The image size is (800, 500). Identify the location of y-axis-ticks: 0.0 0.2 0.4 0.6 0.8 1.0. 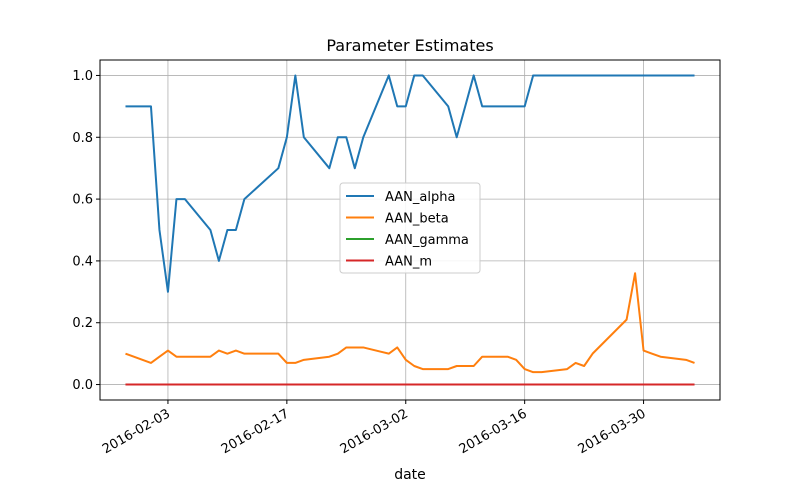
(86, 231).